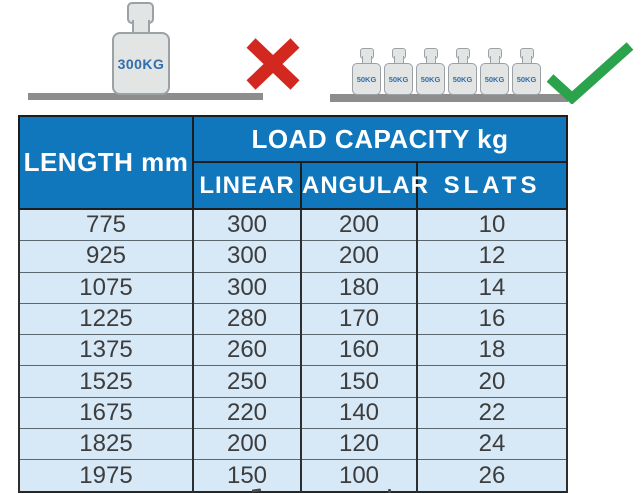 The image size is (644, 494). What do you see at coordinates (364, 185) in the screenshot?
I see `header-angular: ANGULAR` at bounding box center [364, 185].